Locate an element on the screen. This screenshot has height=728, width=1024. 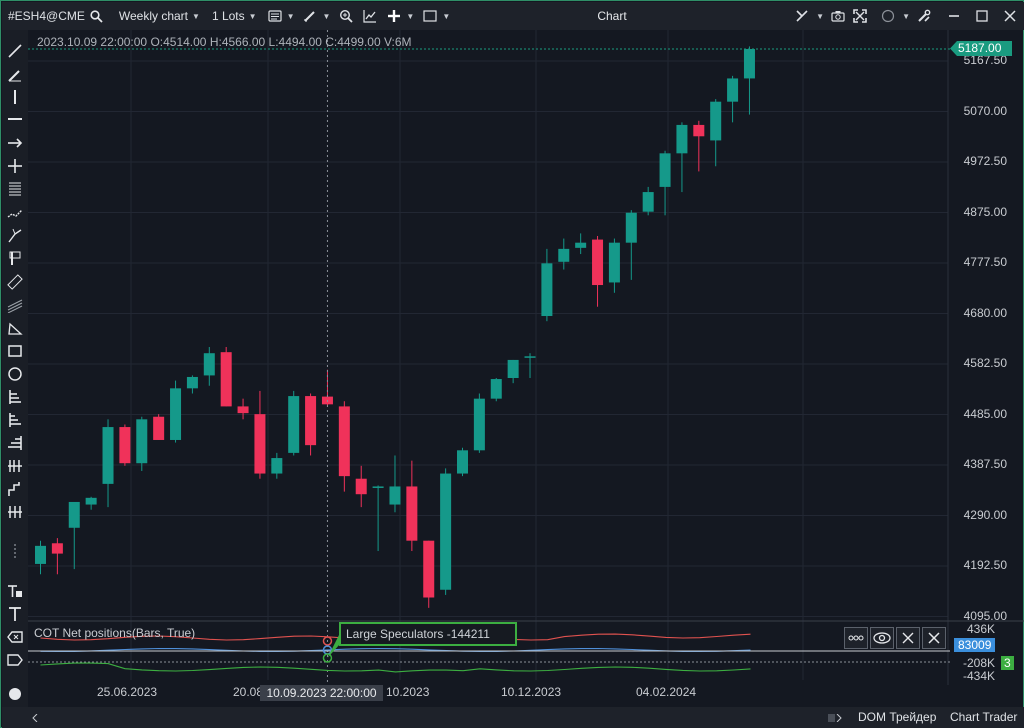
chart-trader-tab: Chart Trader is located at coordinates (984, 717).